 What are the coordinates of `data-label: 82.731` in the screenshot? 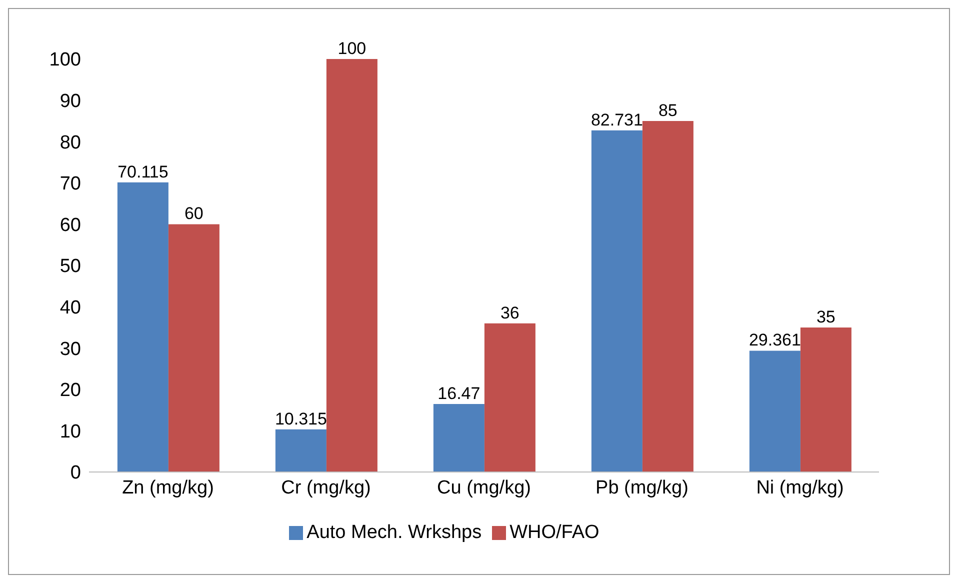 It's located at (616, 120).